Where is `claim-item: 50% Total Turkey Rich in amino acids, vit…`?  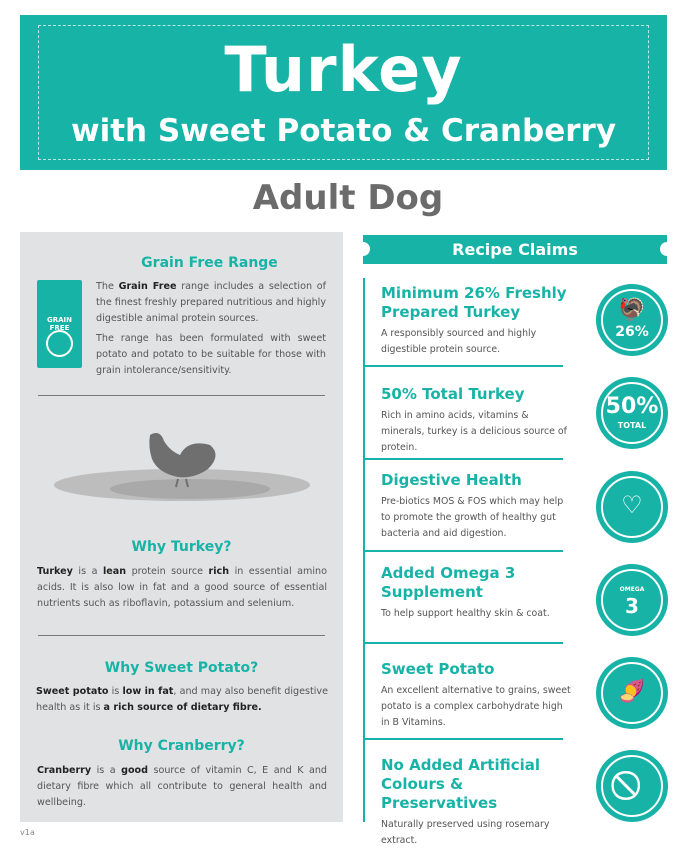
claim-item: 50% Total Turkey Rich in amino acids, vit… is located at coordinates (474, 419).